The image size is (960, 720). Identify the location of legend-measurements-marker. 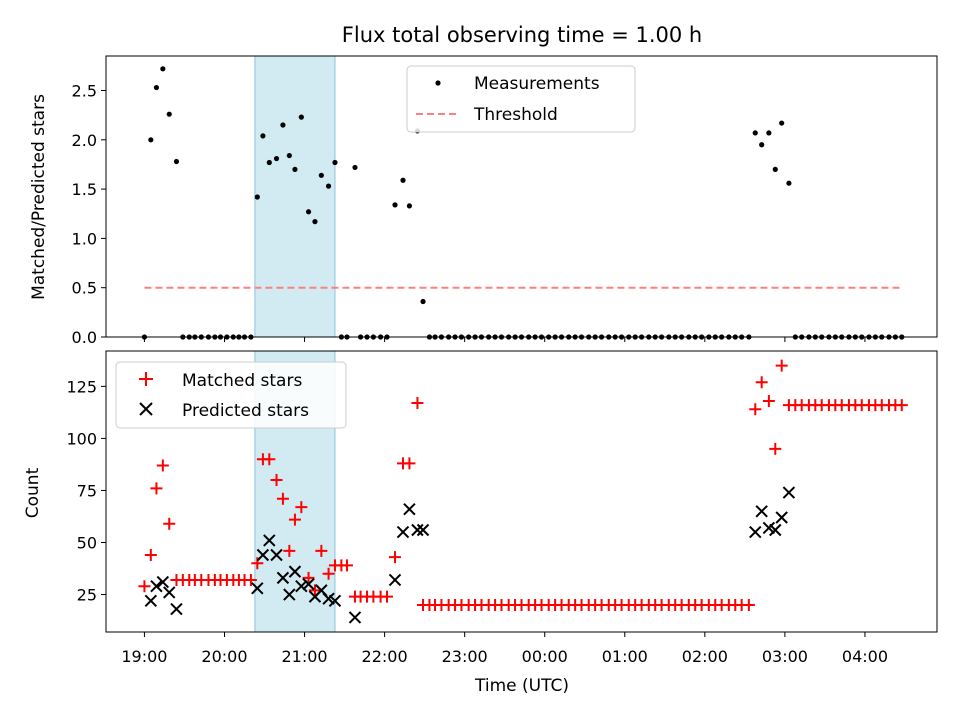
(438, 83).